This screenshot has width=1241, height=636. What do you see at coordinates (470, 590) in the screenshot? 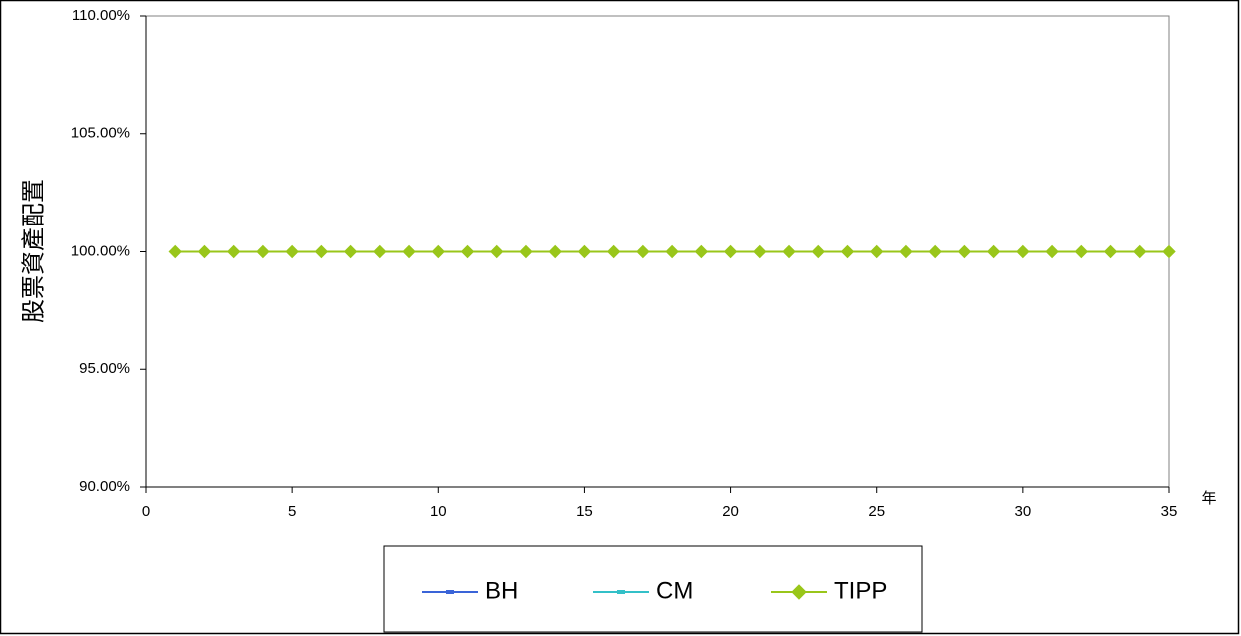
I see `legend-item-bh: BH` at bounding box center [470, 590].